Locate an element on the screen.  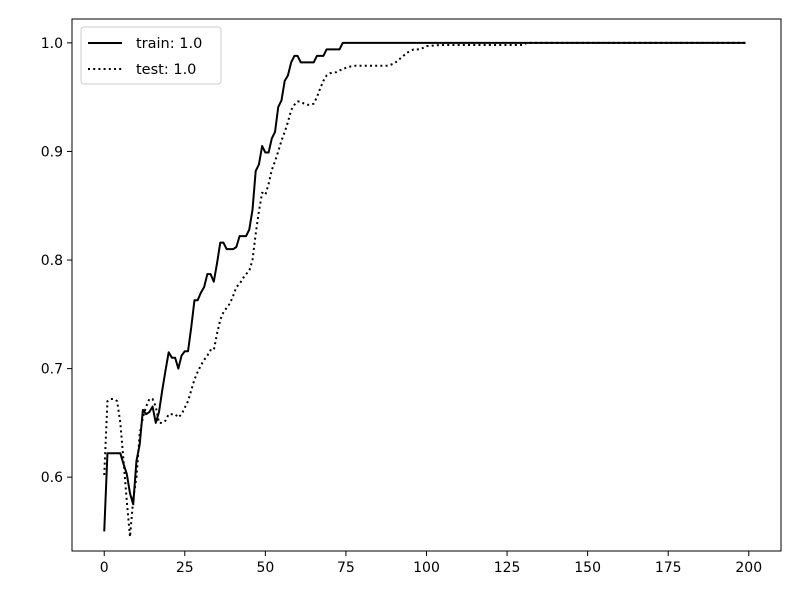
x-tick-label: 125 is located at coordinates (507, 568).